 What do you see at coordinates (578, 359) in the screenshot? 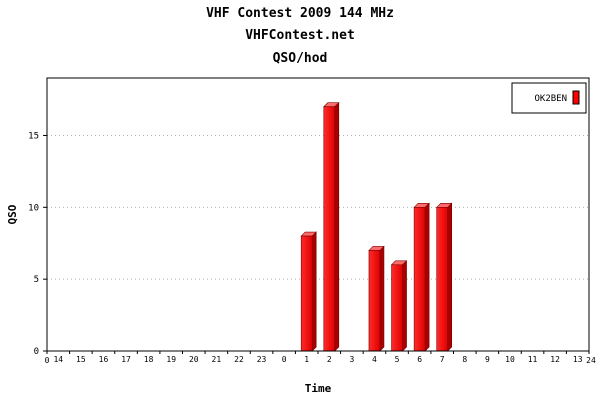
I see `x-tick-label: 13` at bounding box center [578, 359].